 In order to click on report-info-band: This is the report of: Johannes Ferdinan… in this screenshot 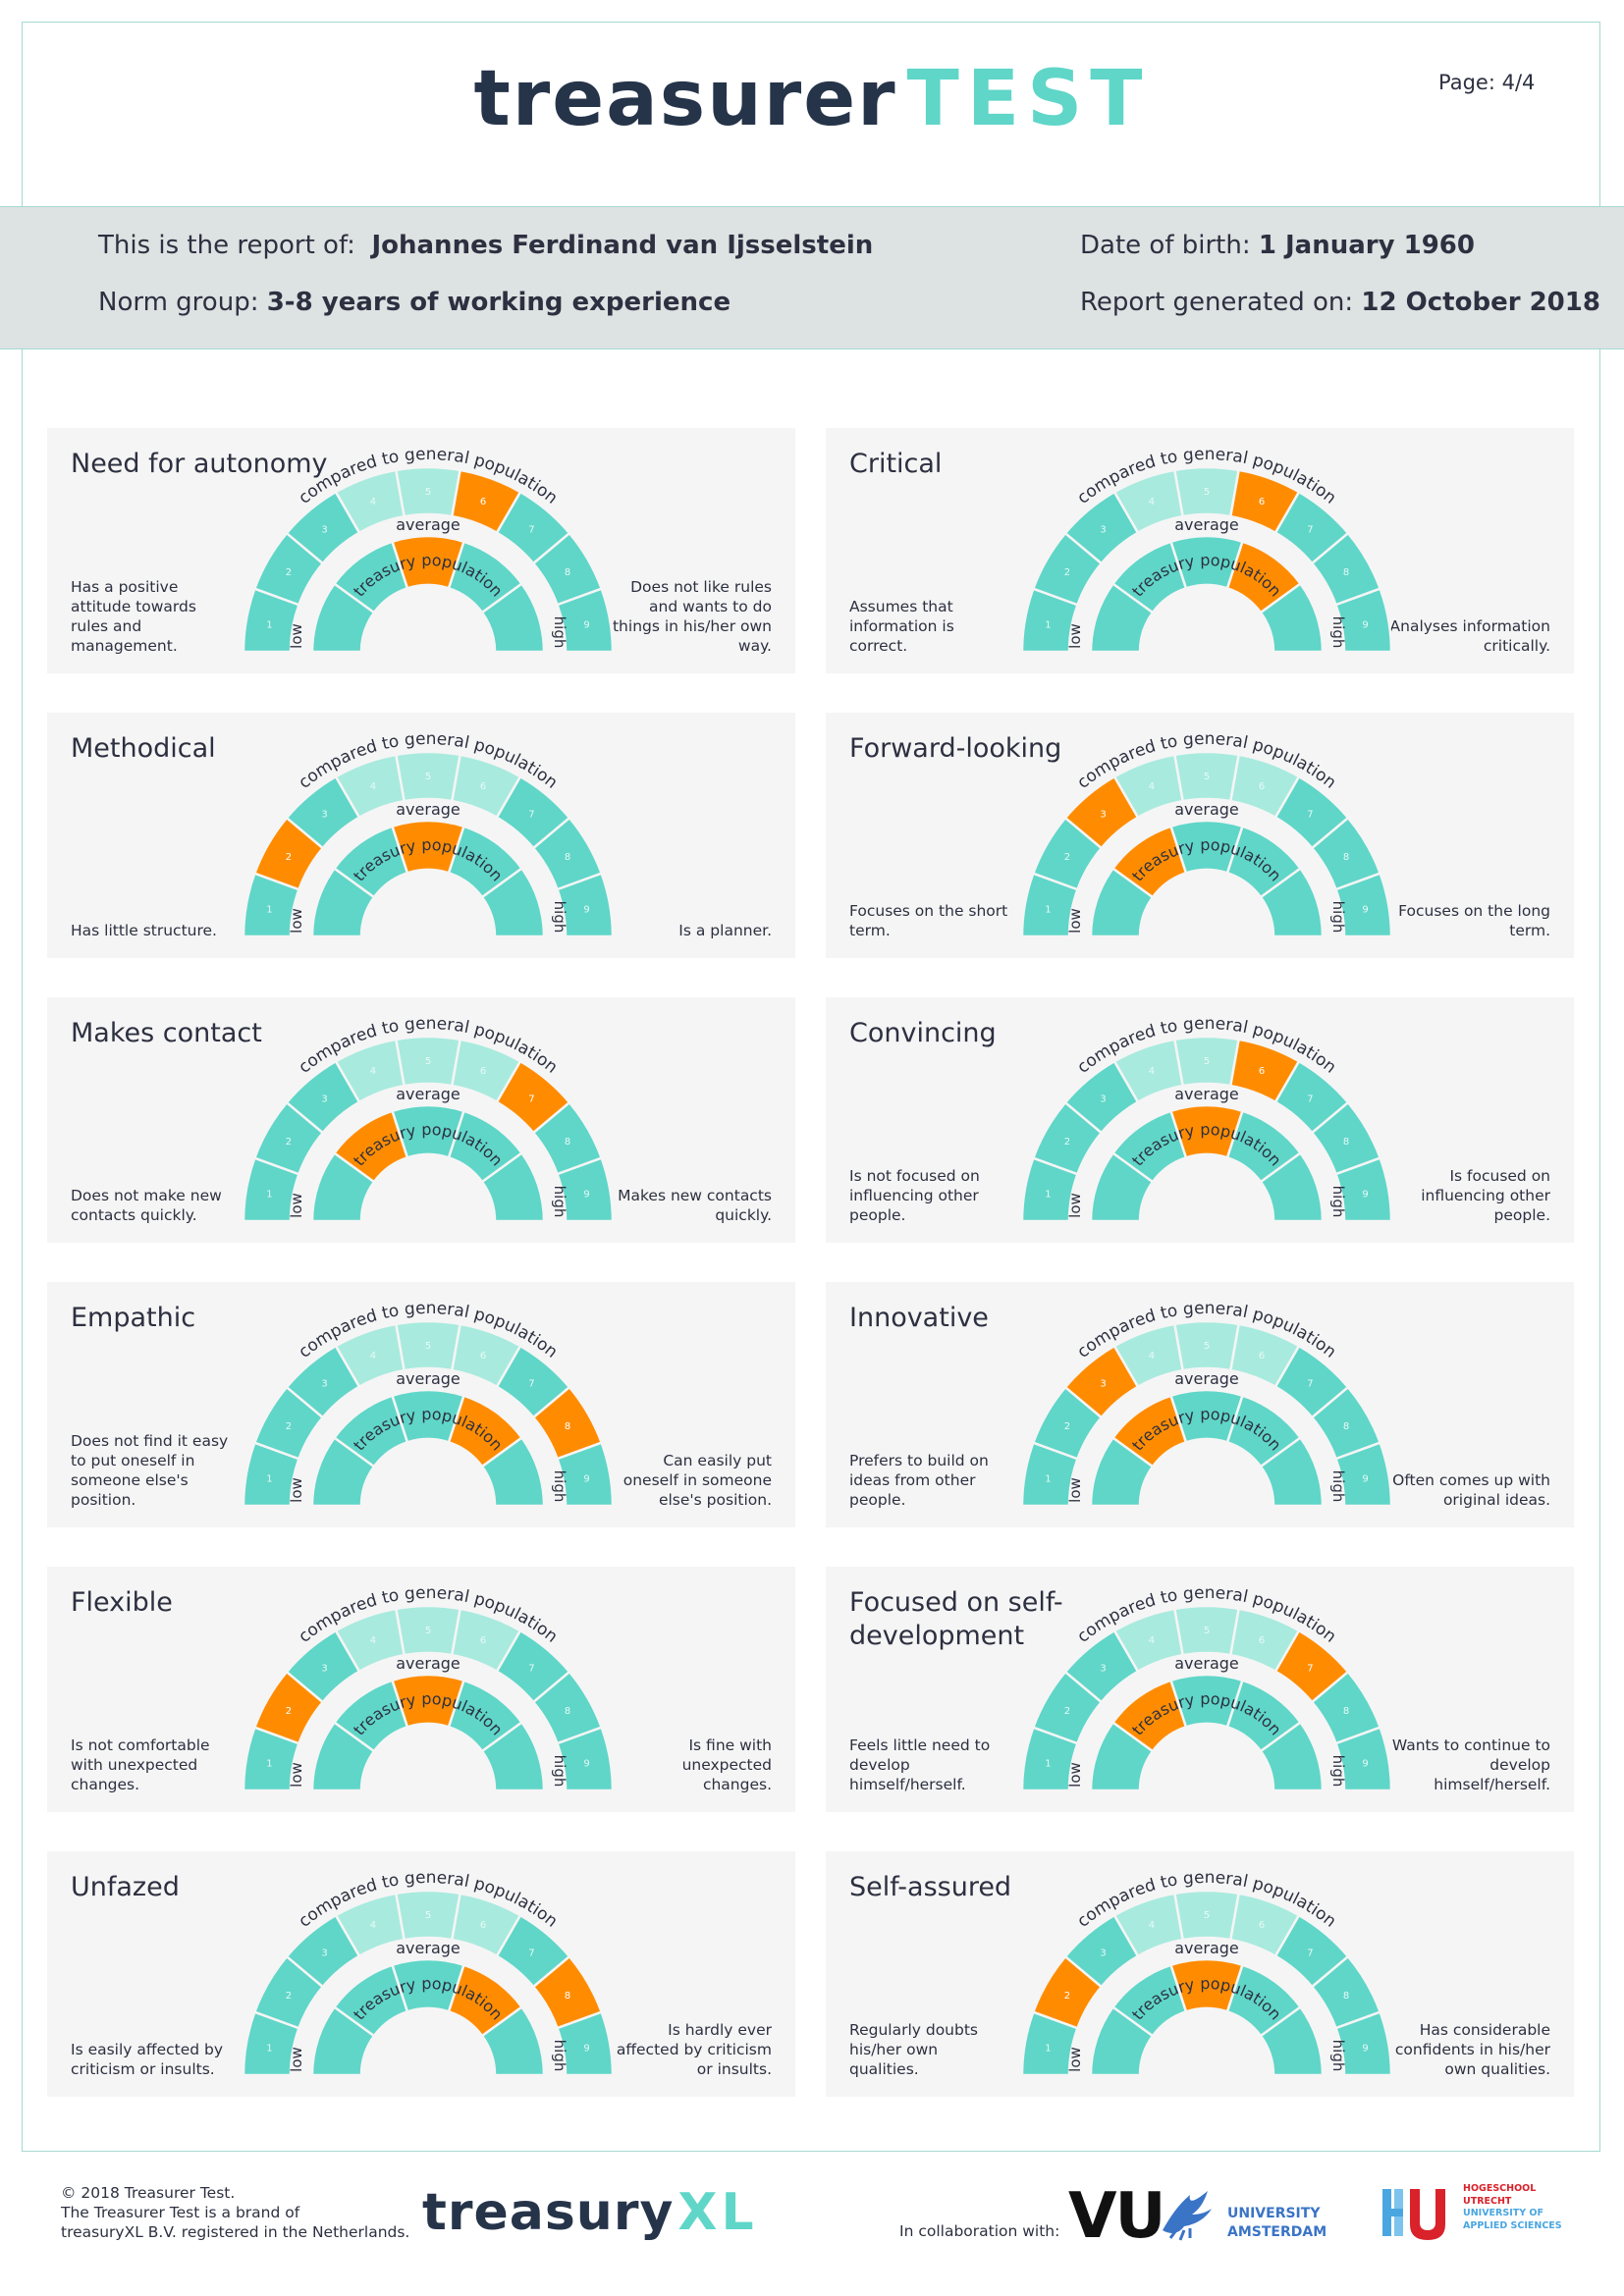, I will do `click(812, 277)`.